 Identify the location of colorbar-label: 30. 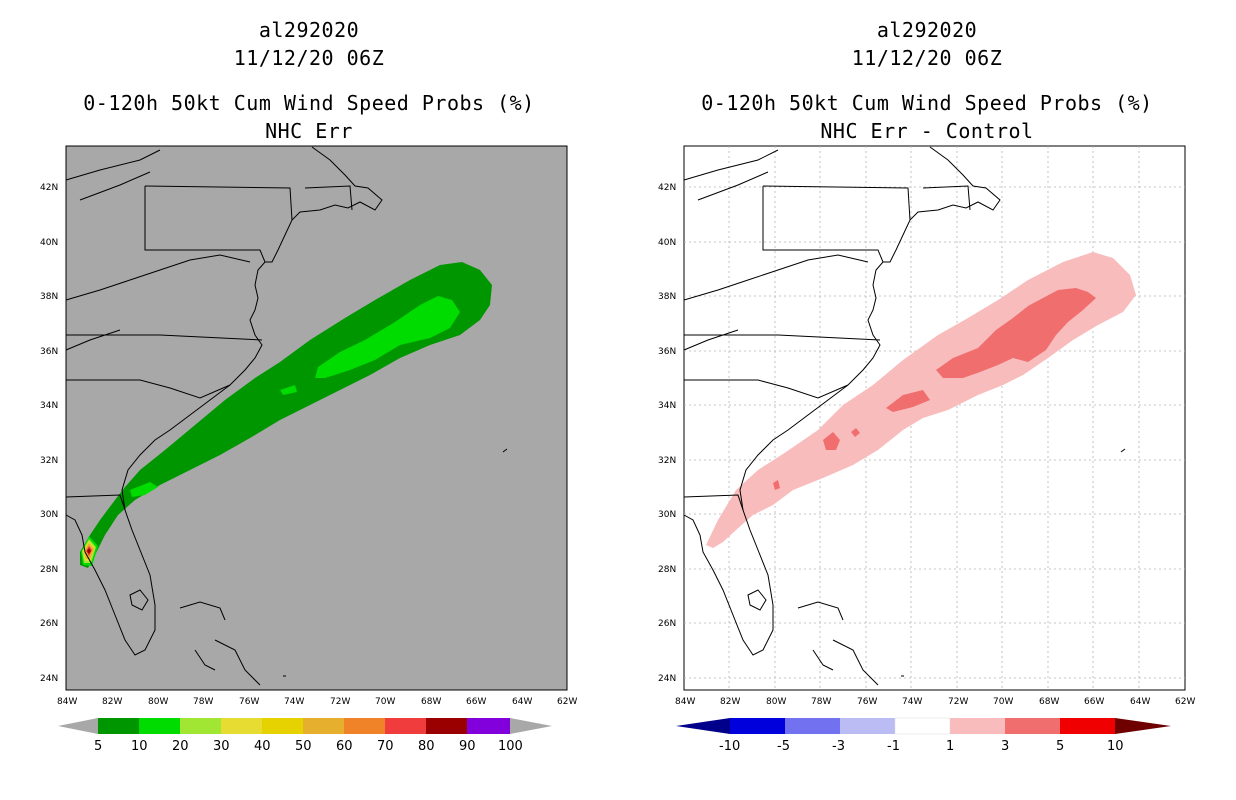
(221, 746).